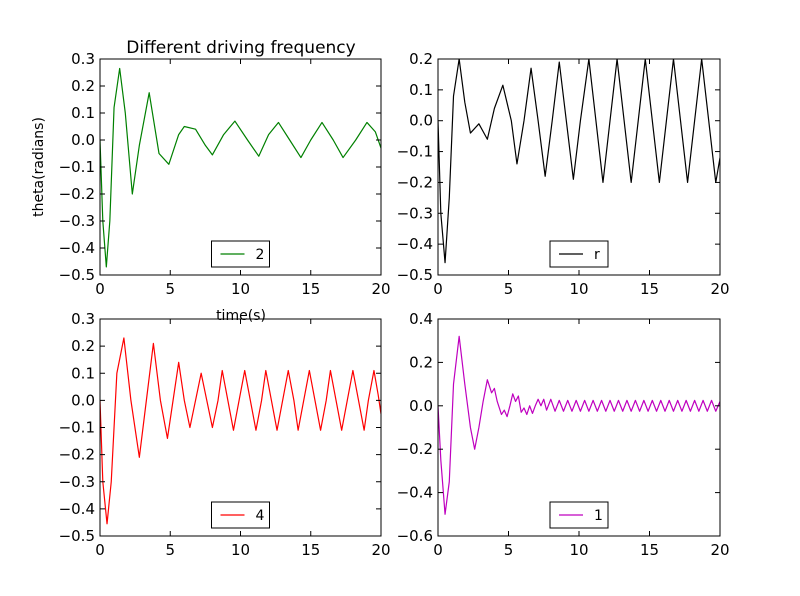 This screenshot has width=800, height=596. What do you see at coordinates (579, 161) in the screenshot?
I see `series-line-r` at bounding box center [579, 161].